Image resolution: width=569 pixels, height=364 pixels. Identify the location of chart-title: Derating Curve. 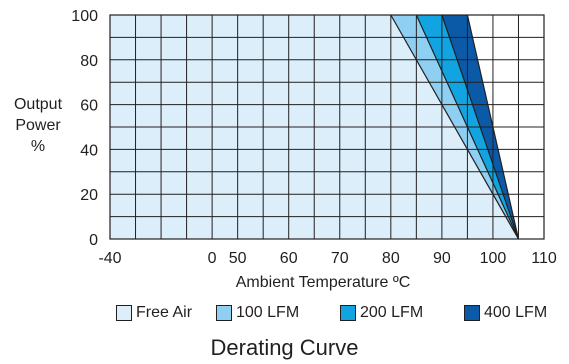
(284, 347).